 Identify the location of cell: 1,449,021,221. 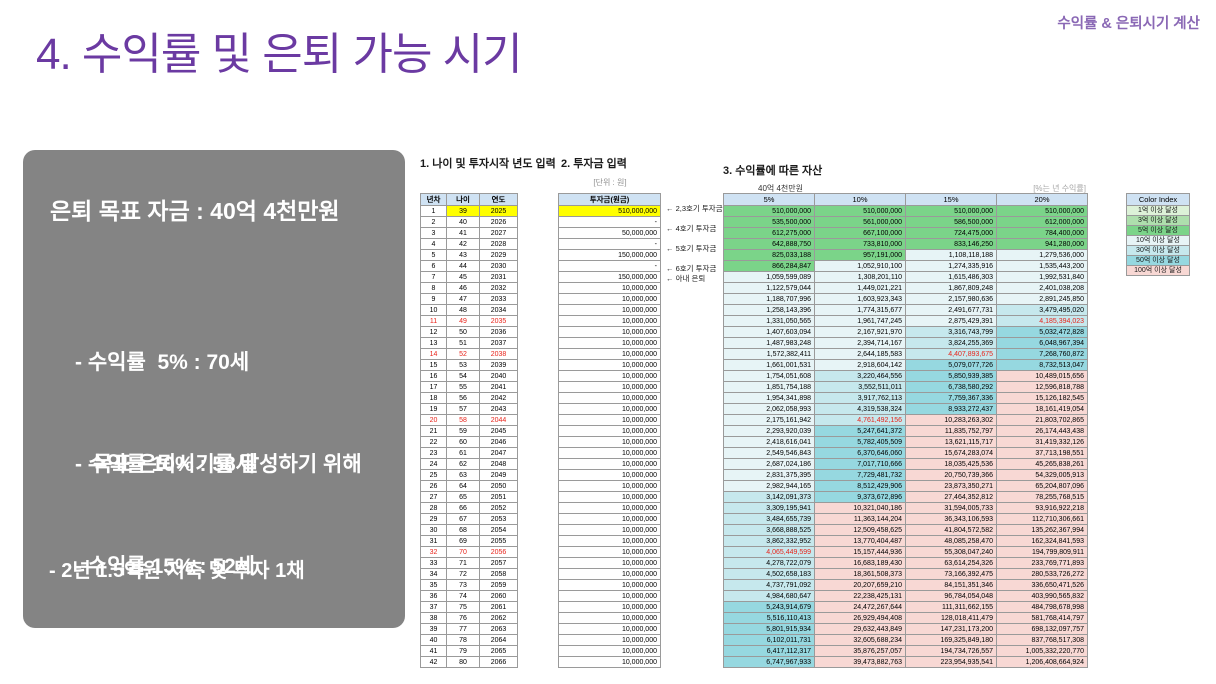
(860, 288).